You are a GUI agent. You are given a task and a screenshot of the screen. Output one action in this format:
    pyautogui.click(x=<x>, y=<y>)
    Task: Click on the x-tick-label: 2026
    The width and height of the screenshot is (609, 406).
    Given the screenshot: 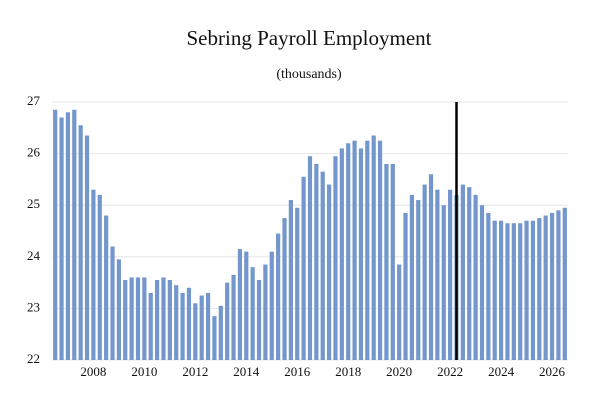 What is the action you would take?
    pyautogui.click(x=552, y=371)
    